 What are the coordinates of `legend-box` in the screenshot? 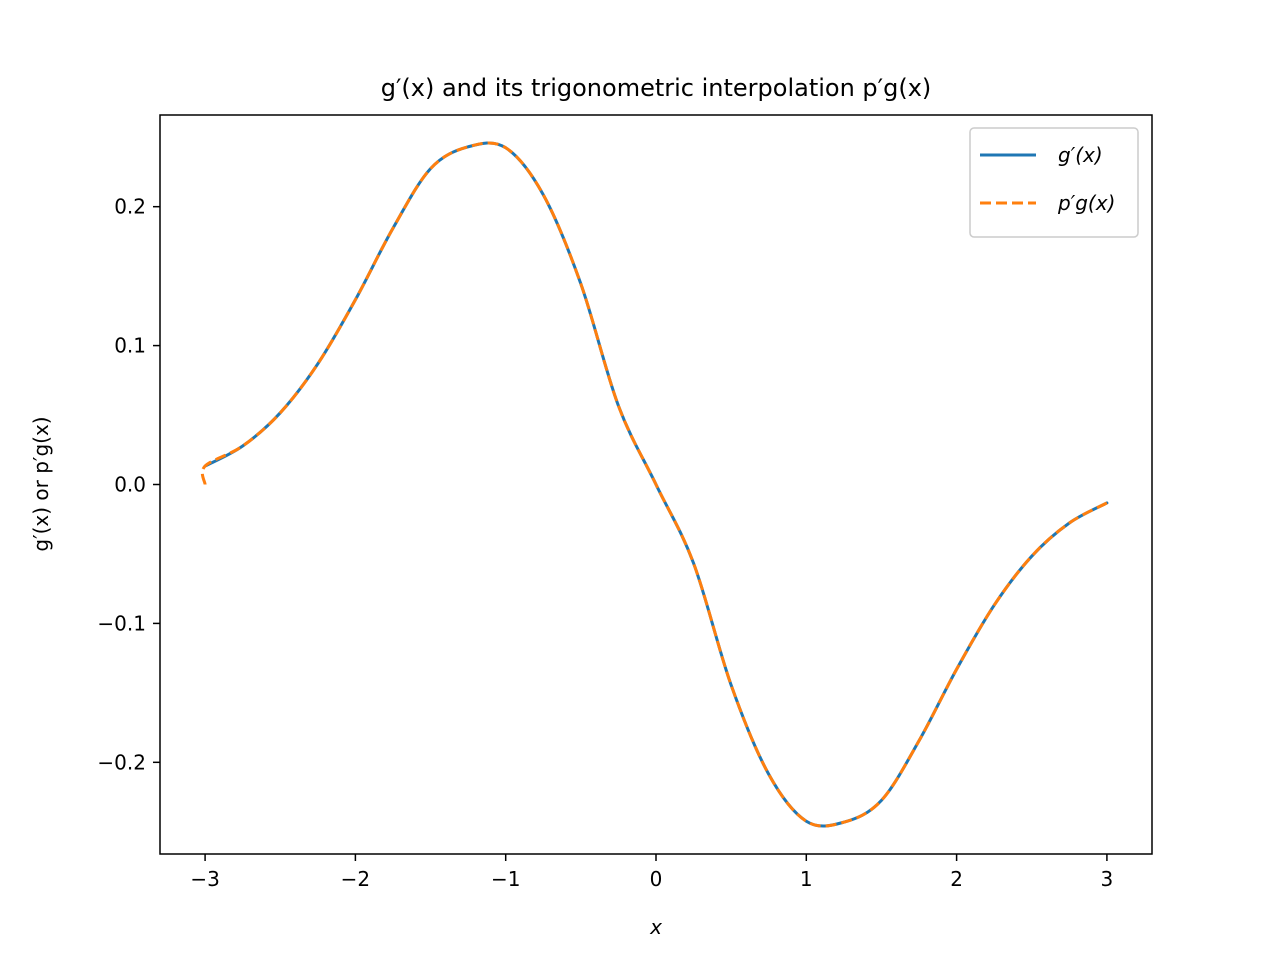 It's located at (1054, 182).